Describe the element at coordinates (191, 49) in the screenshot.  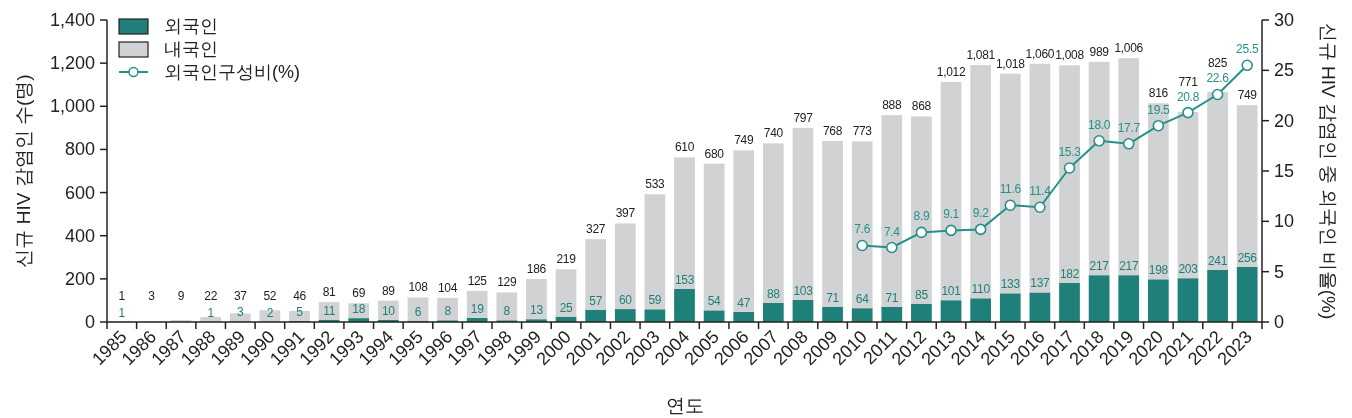
I see `legend-label: 내국인` at that location.